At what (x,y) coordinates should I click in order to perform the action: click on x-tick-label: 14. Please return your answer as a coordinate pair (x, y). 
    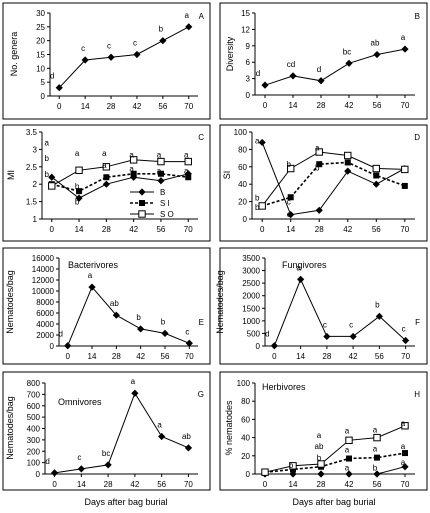
    Looking at the image, I should click on (290, 229).